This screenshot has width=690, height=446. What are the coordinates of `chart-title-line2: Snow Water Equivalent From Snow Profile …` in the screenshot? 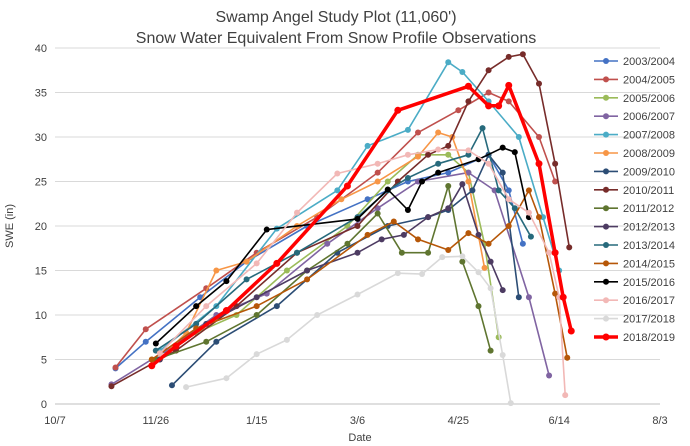 It's located at (336, 38).